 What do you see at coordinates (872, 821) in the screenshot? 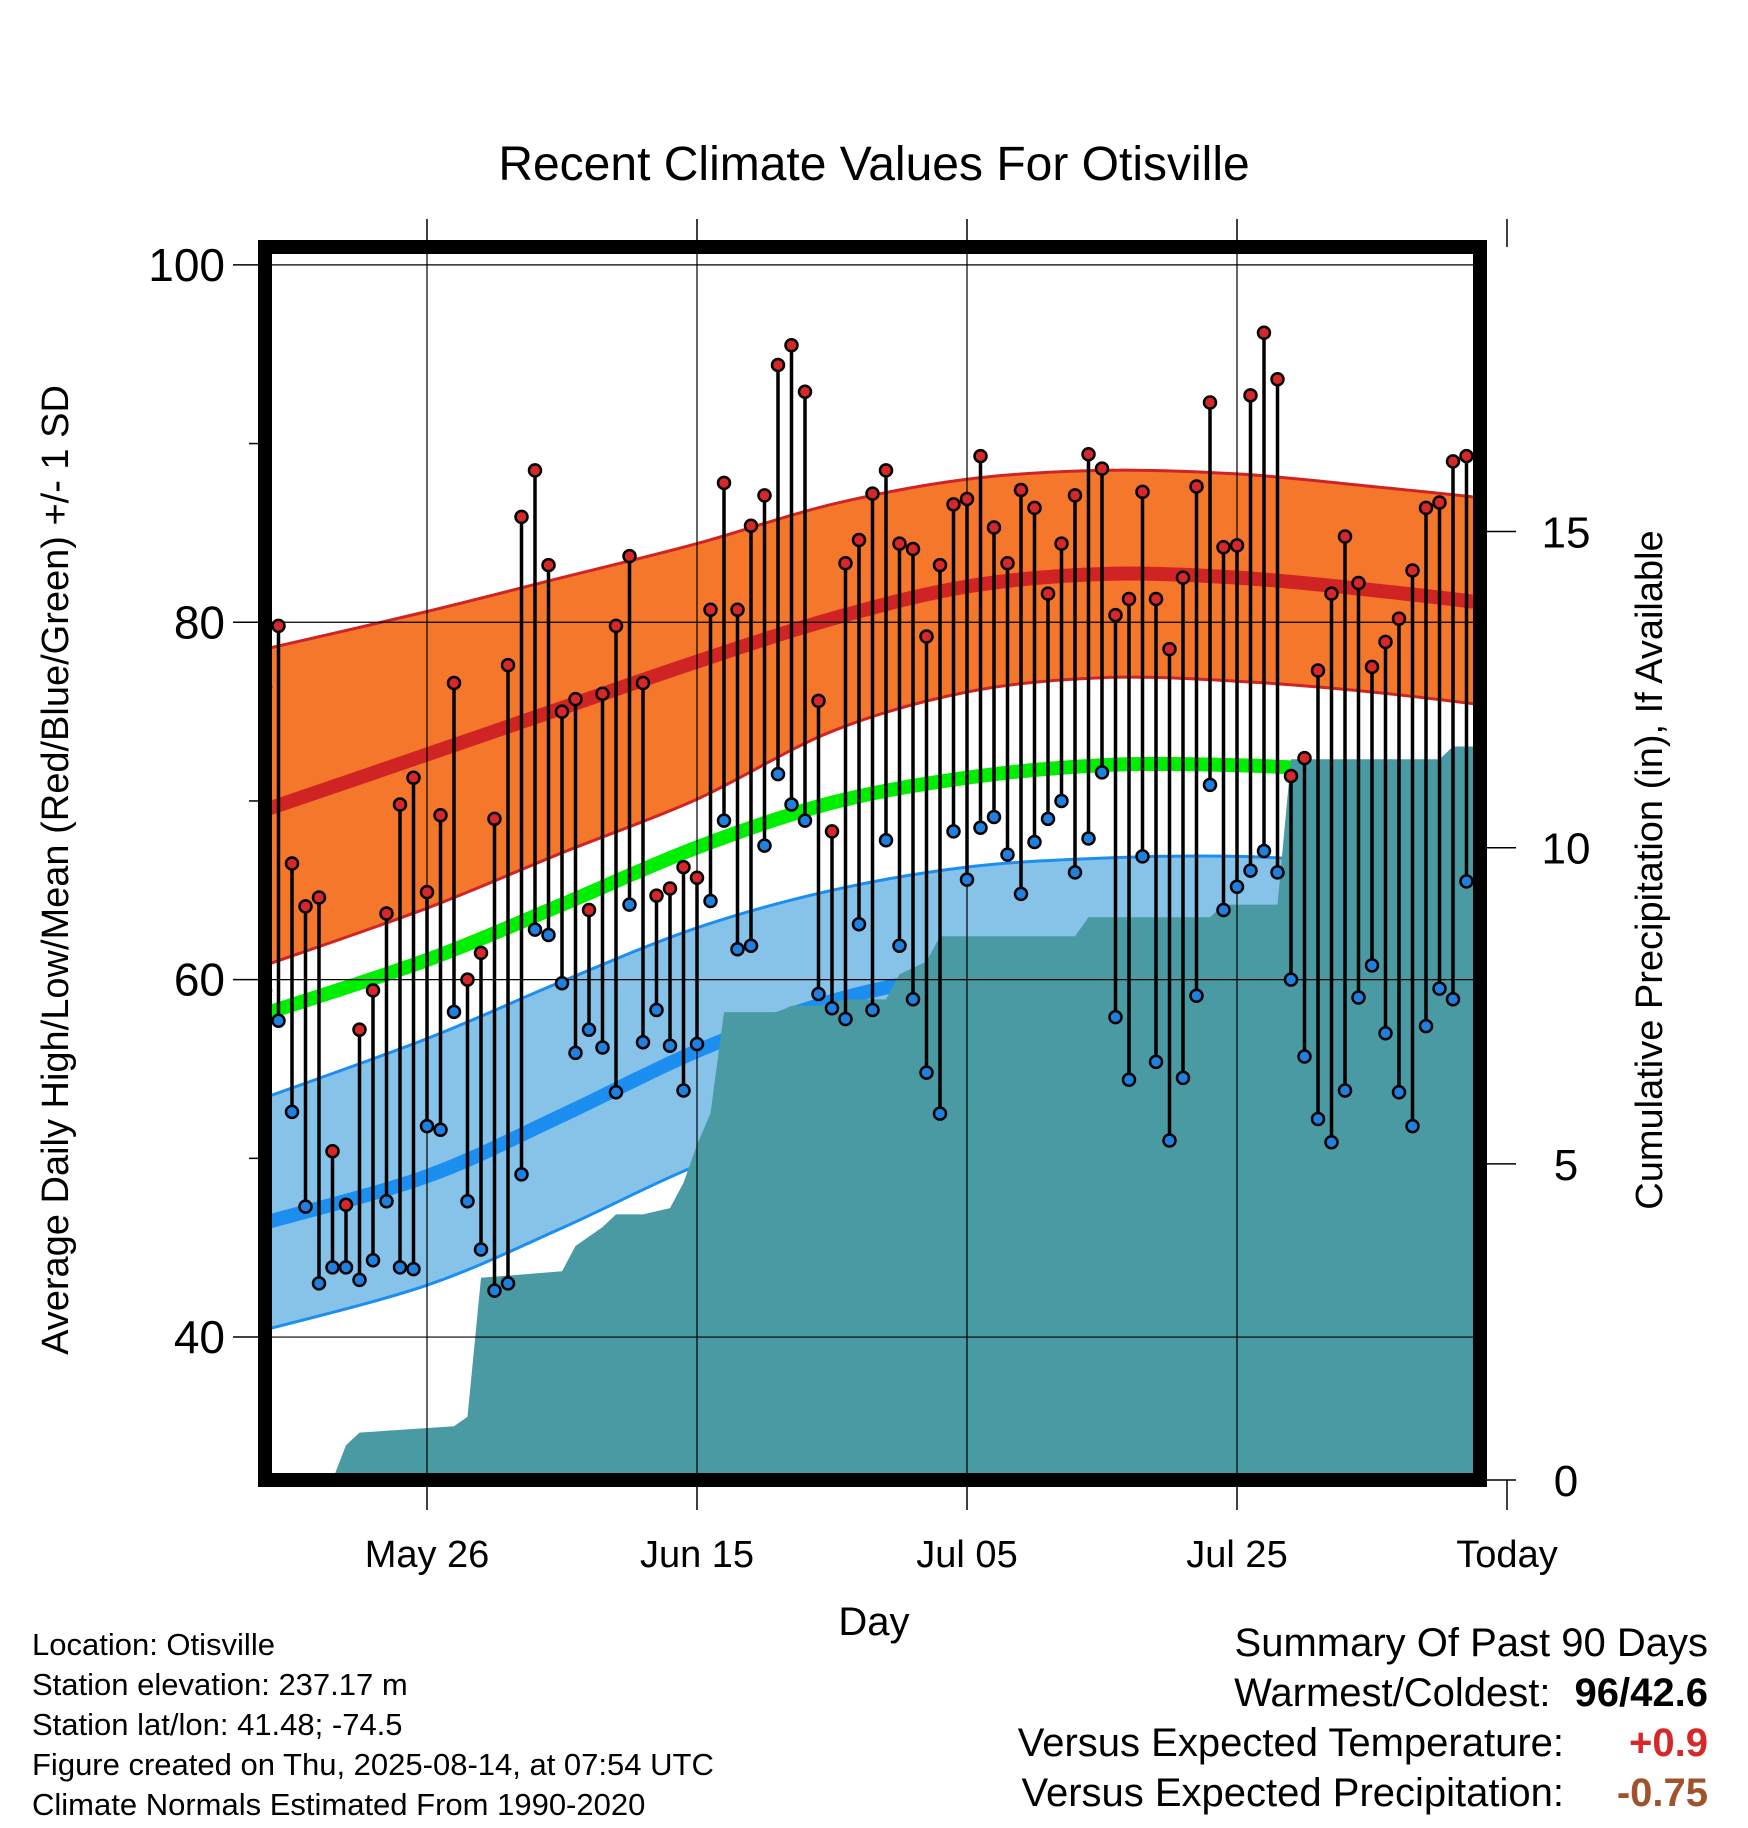
I see `high-lower-edge` at bounding box center [872, 821].